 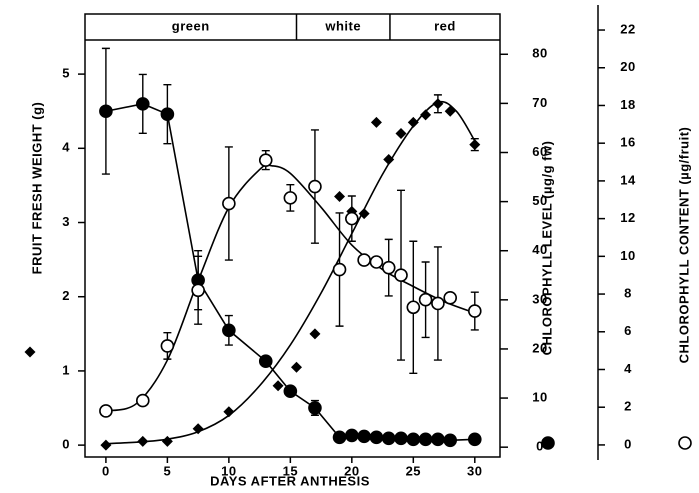 What do you see at coordinates (290, 480) in the screenshot?
I see `x-axis-label: DAYS AFTER ANTHESIS` at bounding box center [290, 480].